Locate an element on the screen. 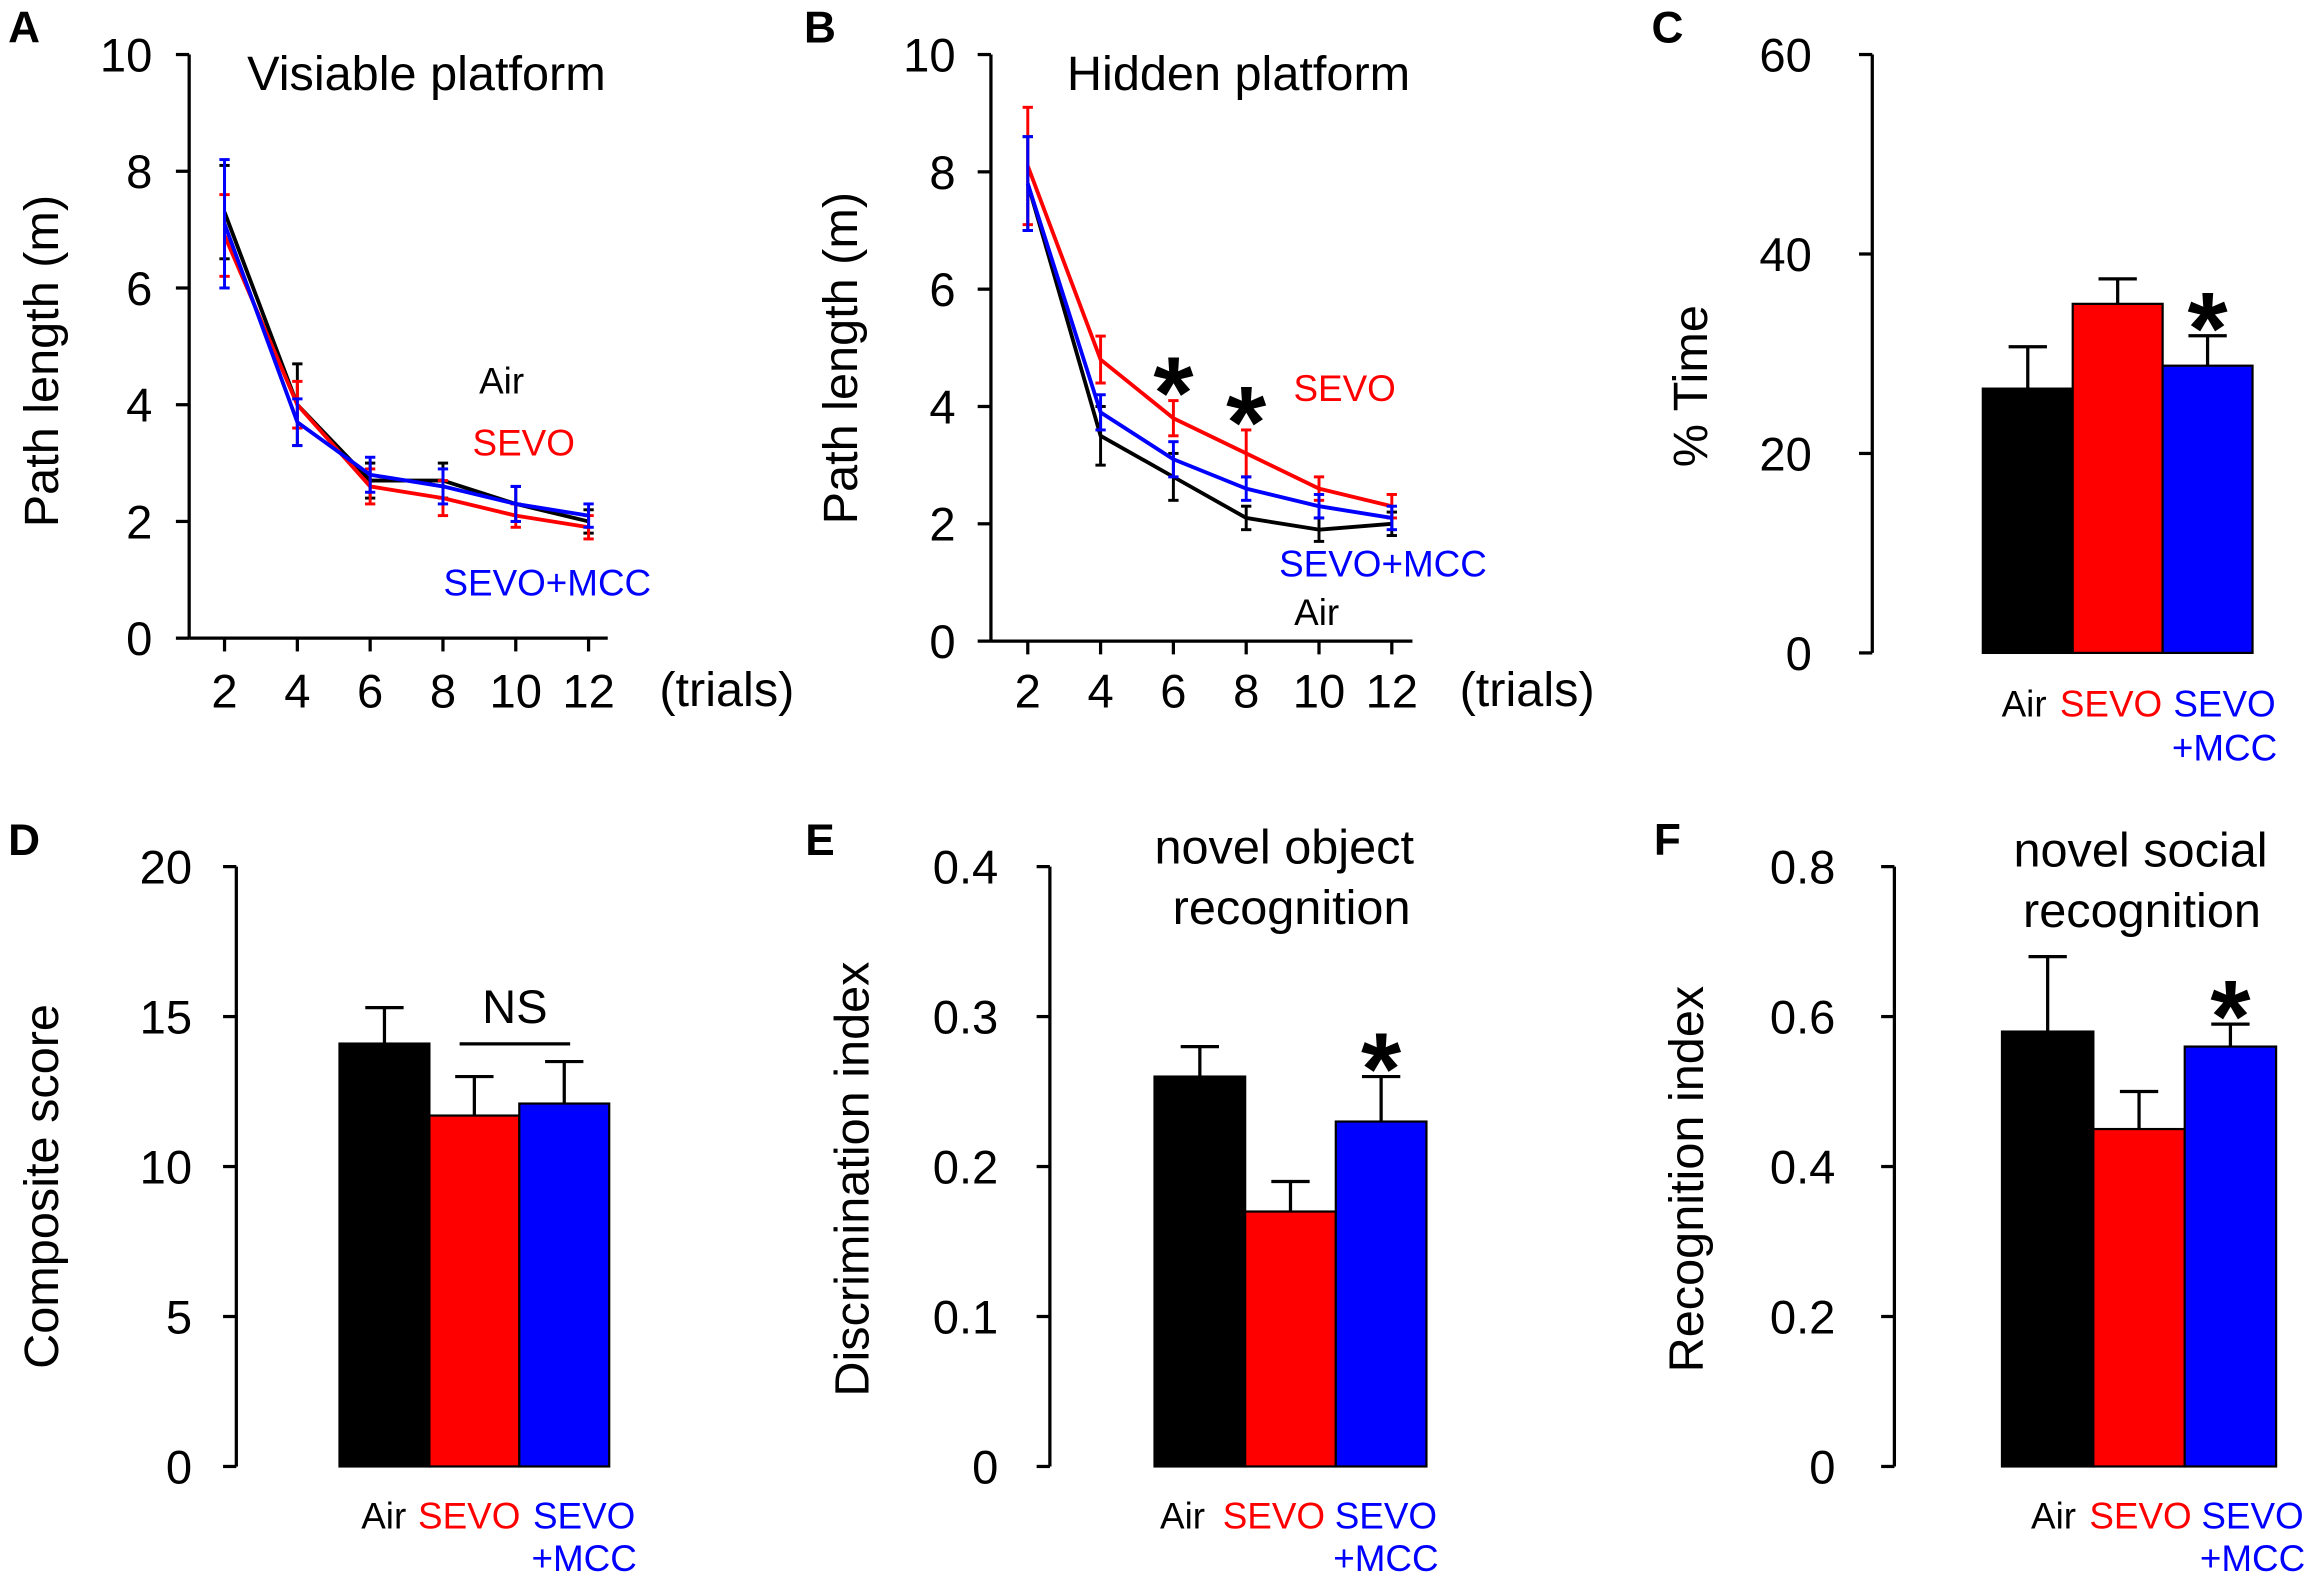  ns-label: NS is located at coordinates (515, 1006).